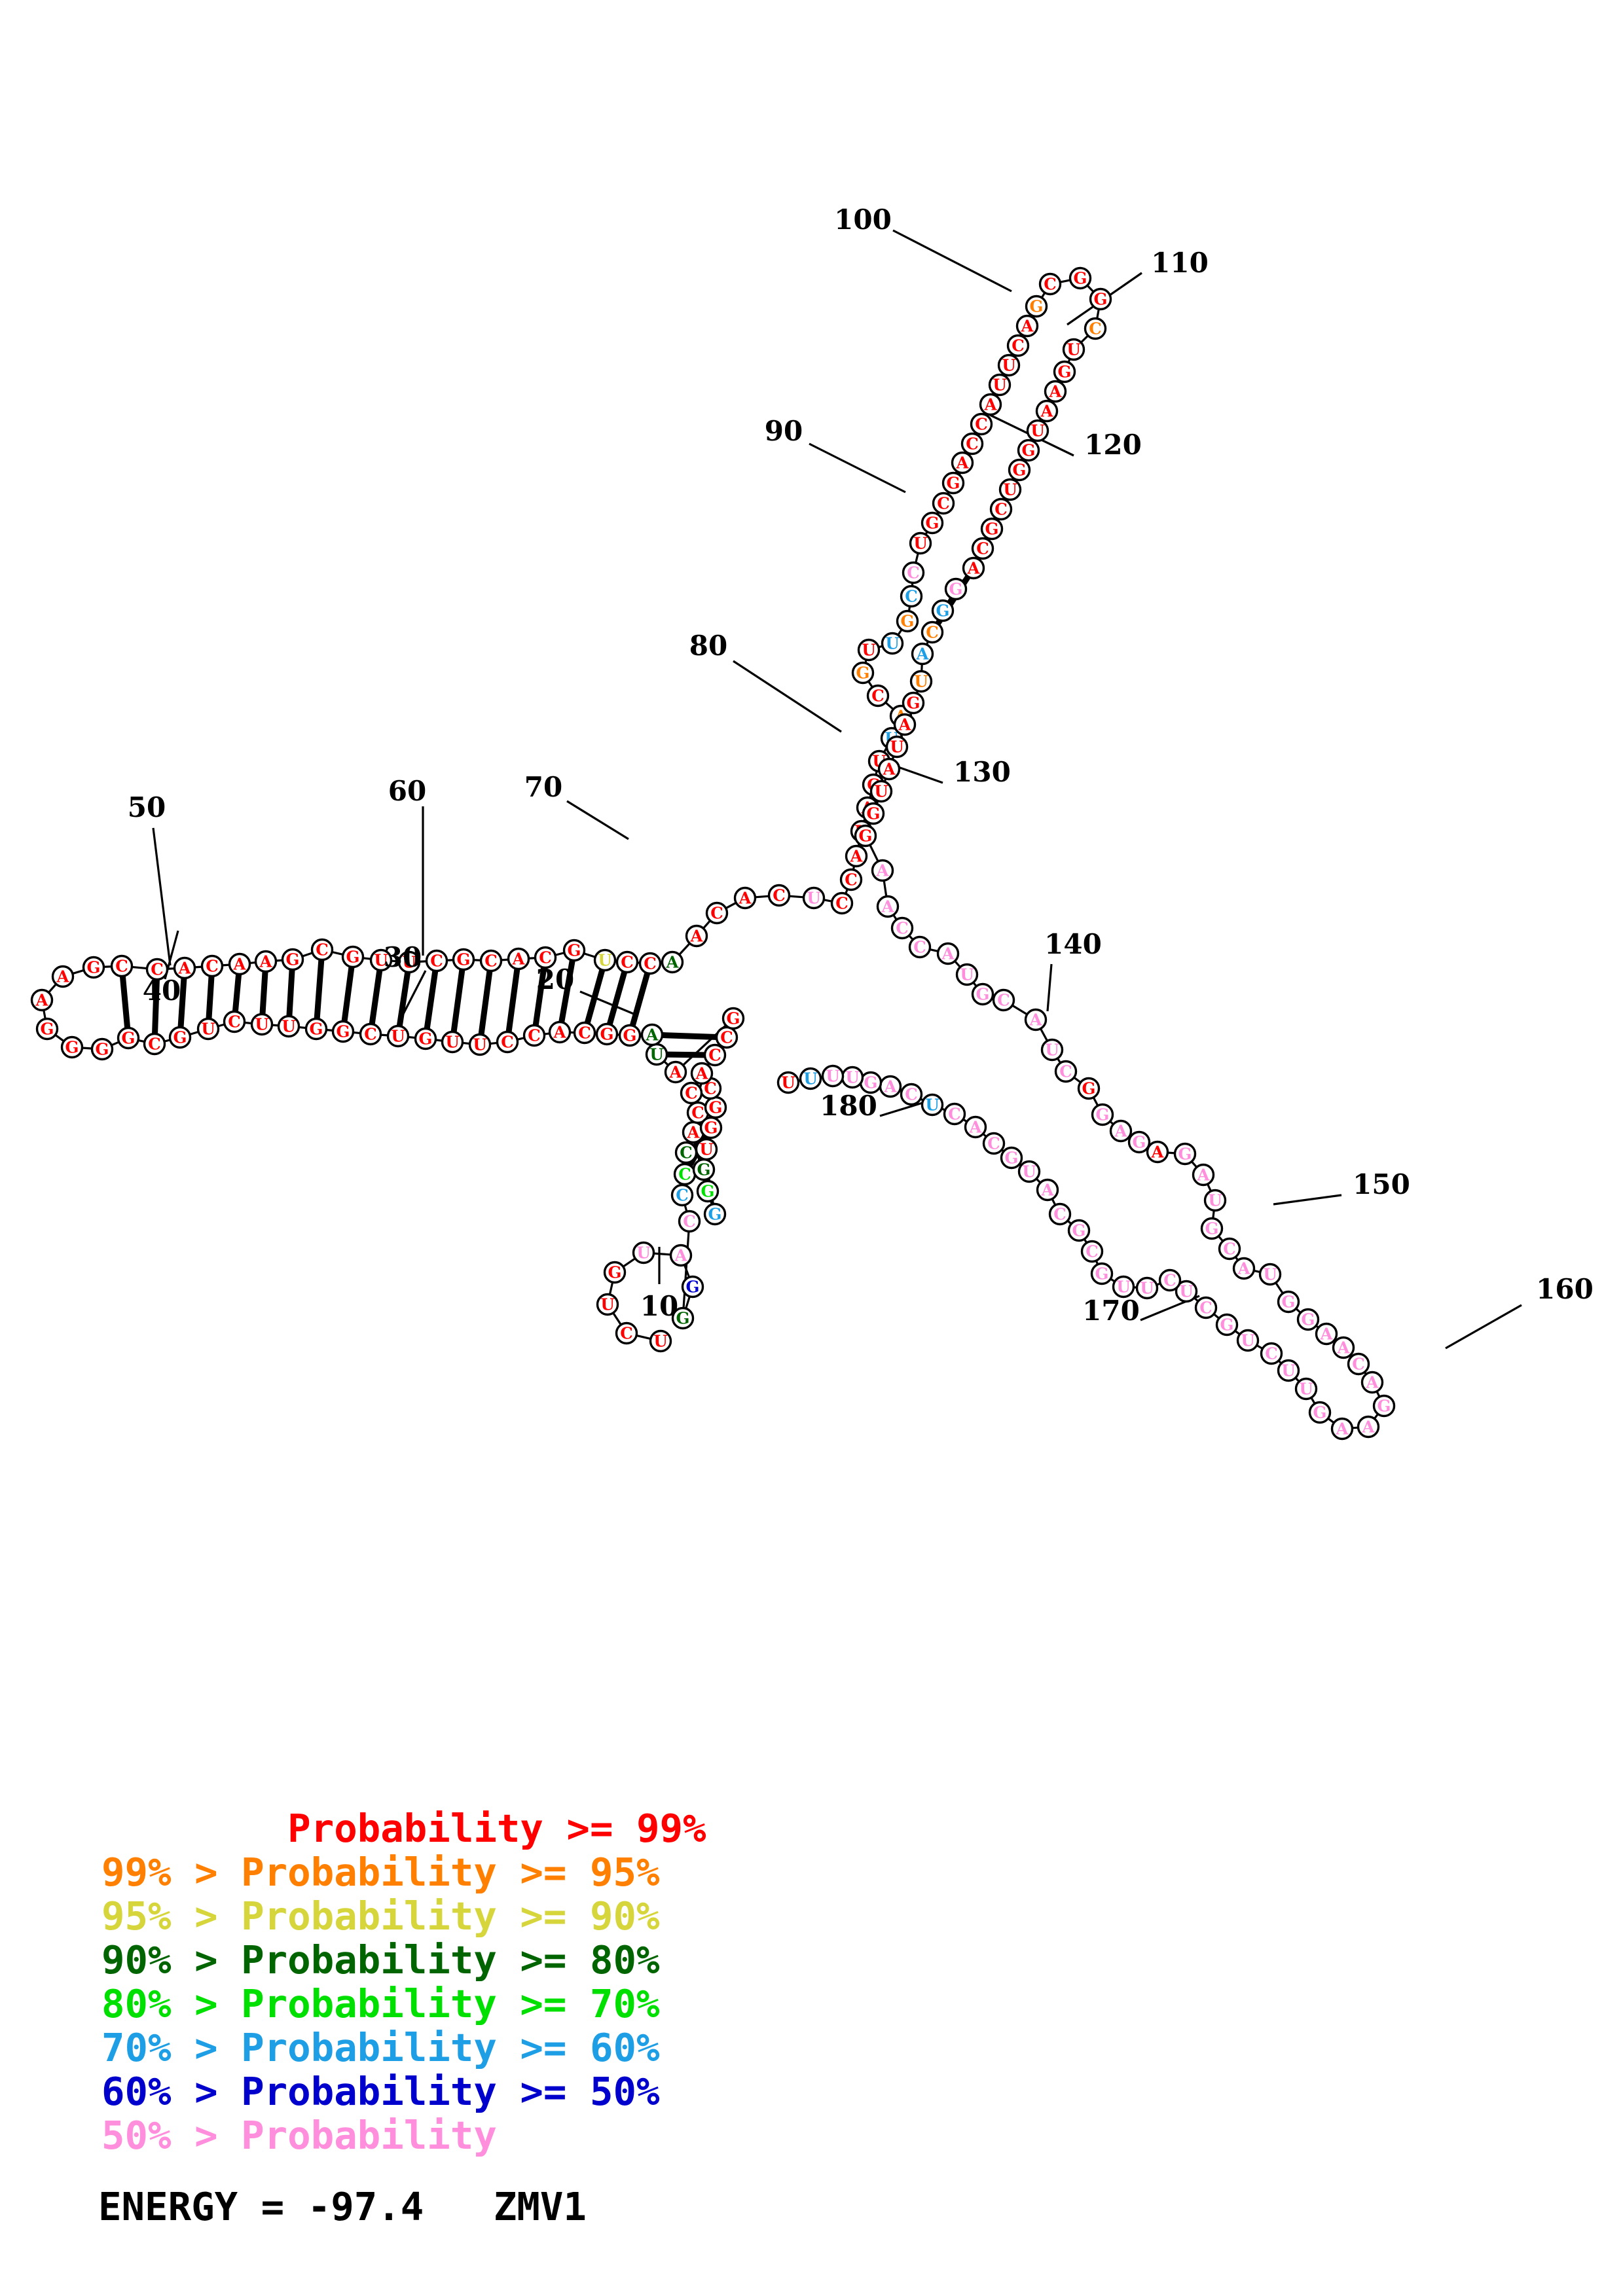  What do you see at coordinates (342, 2206) in the screenshot?
I see `energy-label: ENERGY = -97.4 ZMV1` at bounding box center [342, 2206].